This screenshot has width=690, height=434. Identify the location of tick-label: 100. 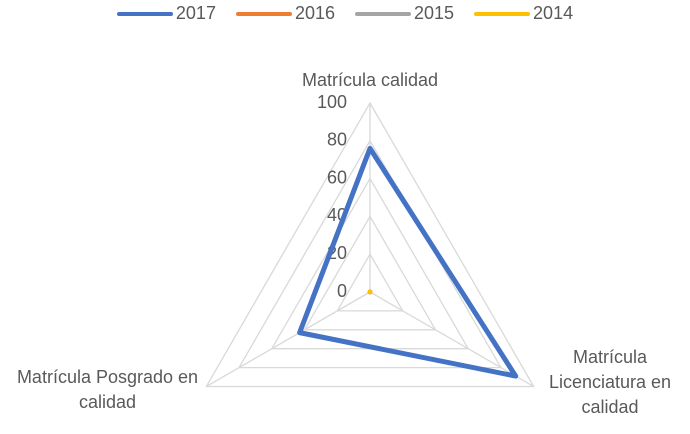
(332, 102).